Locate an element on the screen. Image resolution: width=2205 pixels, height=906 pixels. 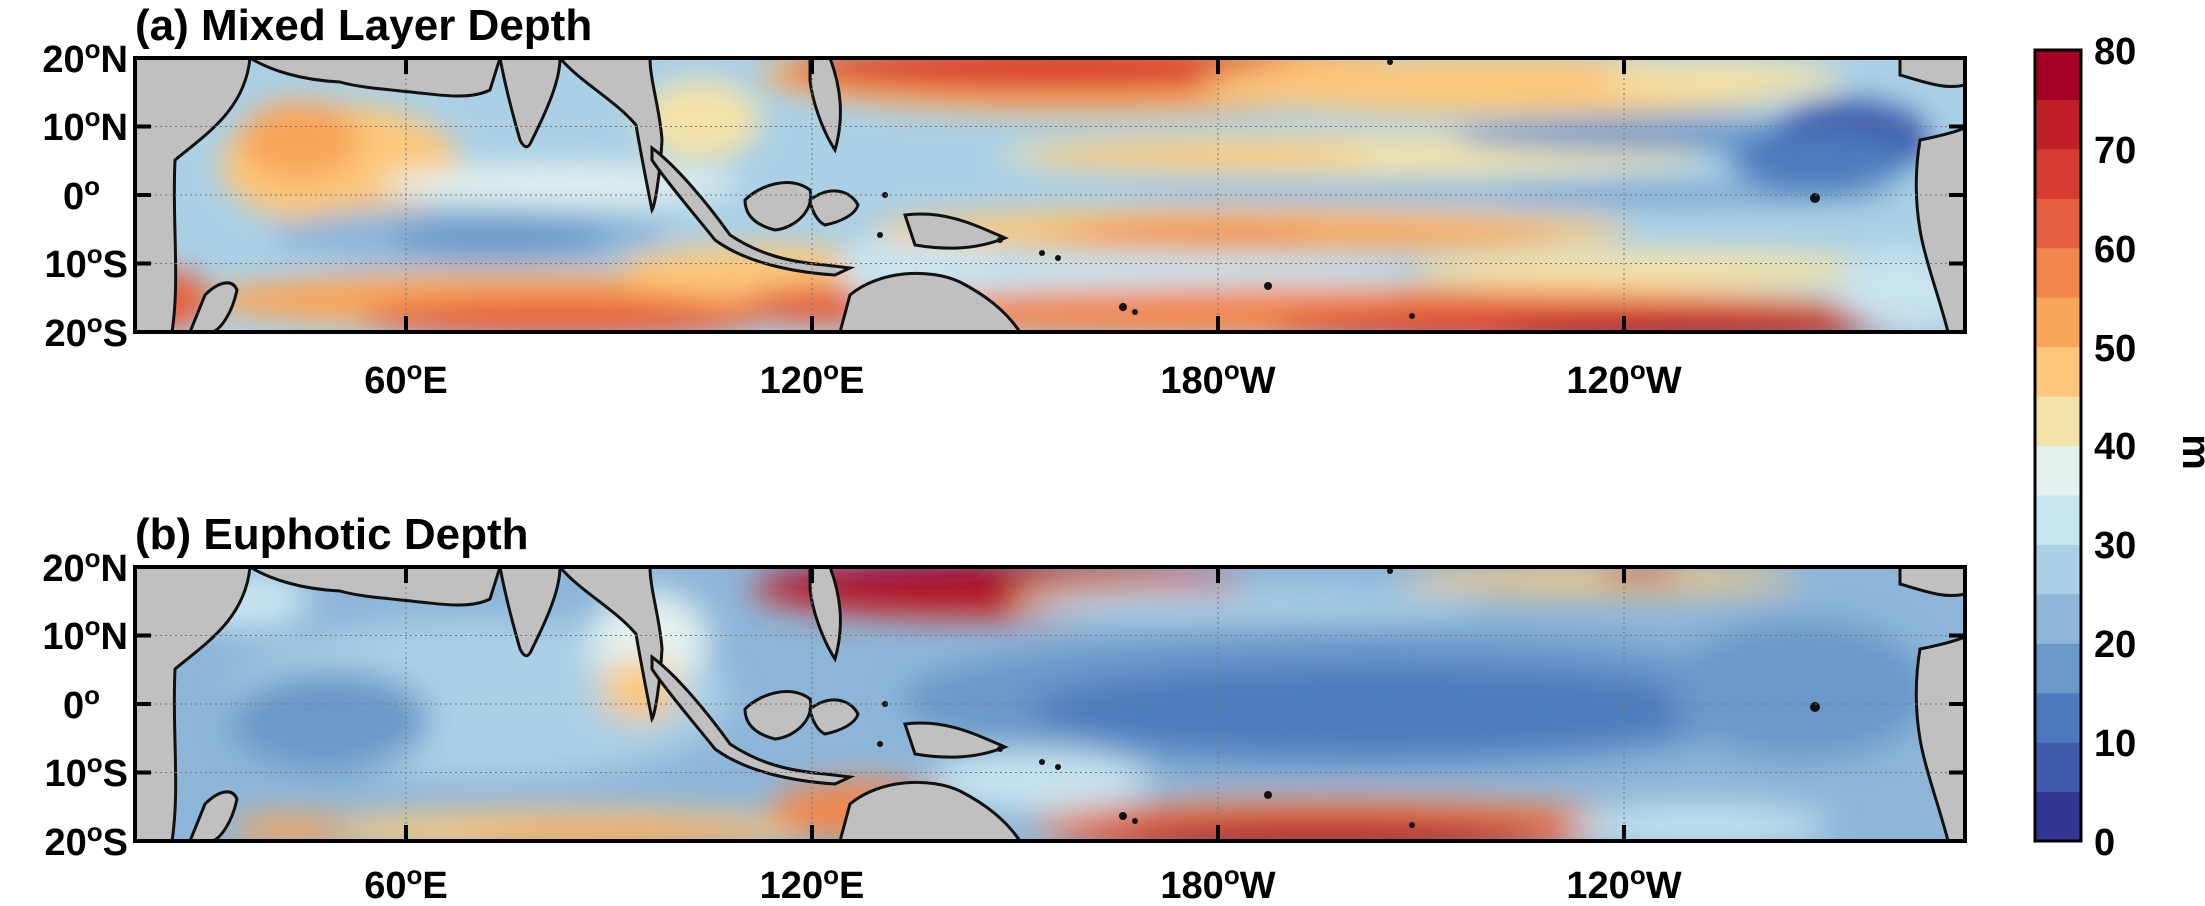
panel-a-title: (a) Mixed Layer Depth is located at coordinates (363, 25).